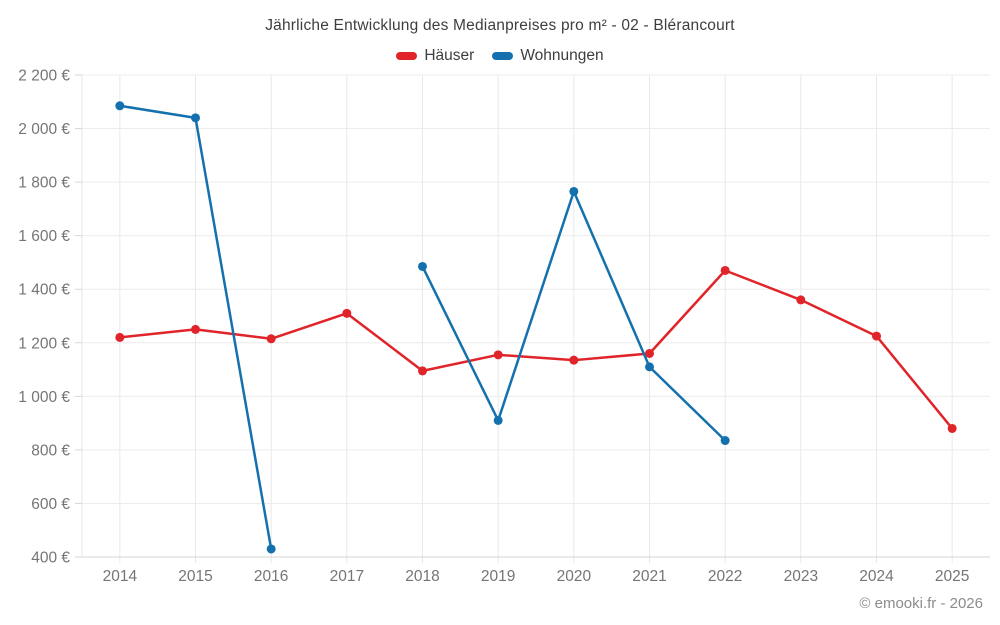 This screenshot has height=625, width=1000. What do you see at coordinates (44, 129) in the screenshot?
I see `y-tick-label: 2 000 €` at bounding box center [44, 129].